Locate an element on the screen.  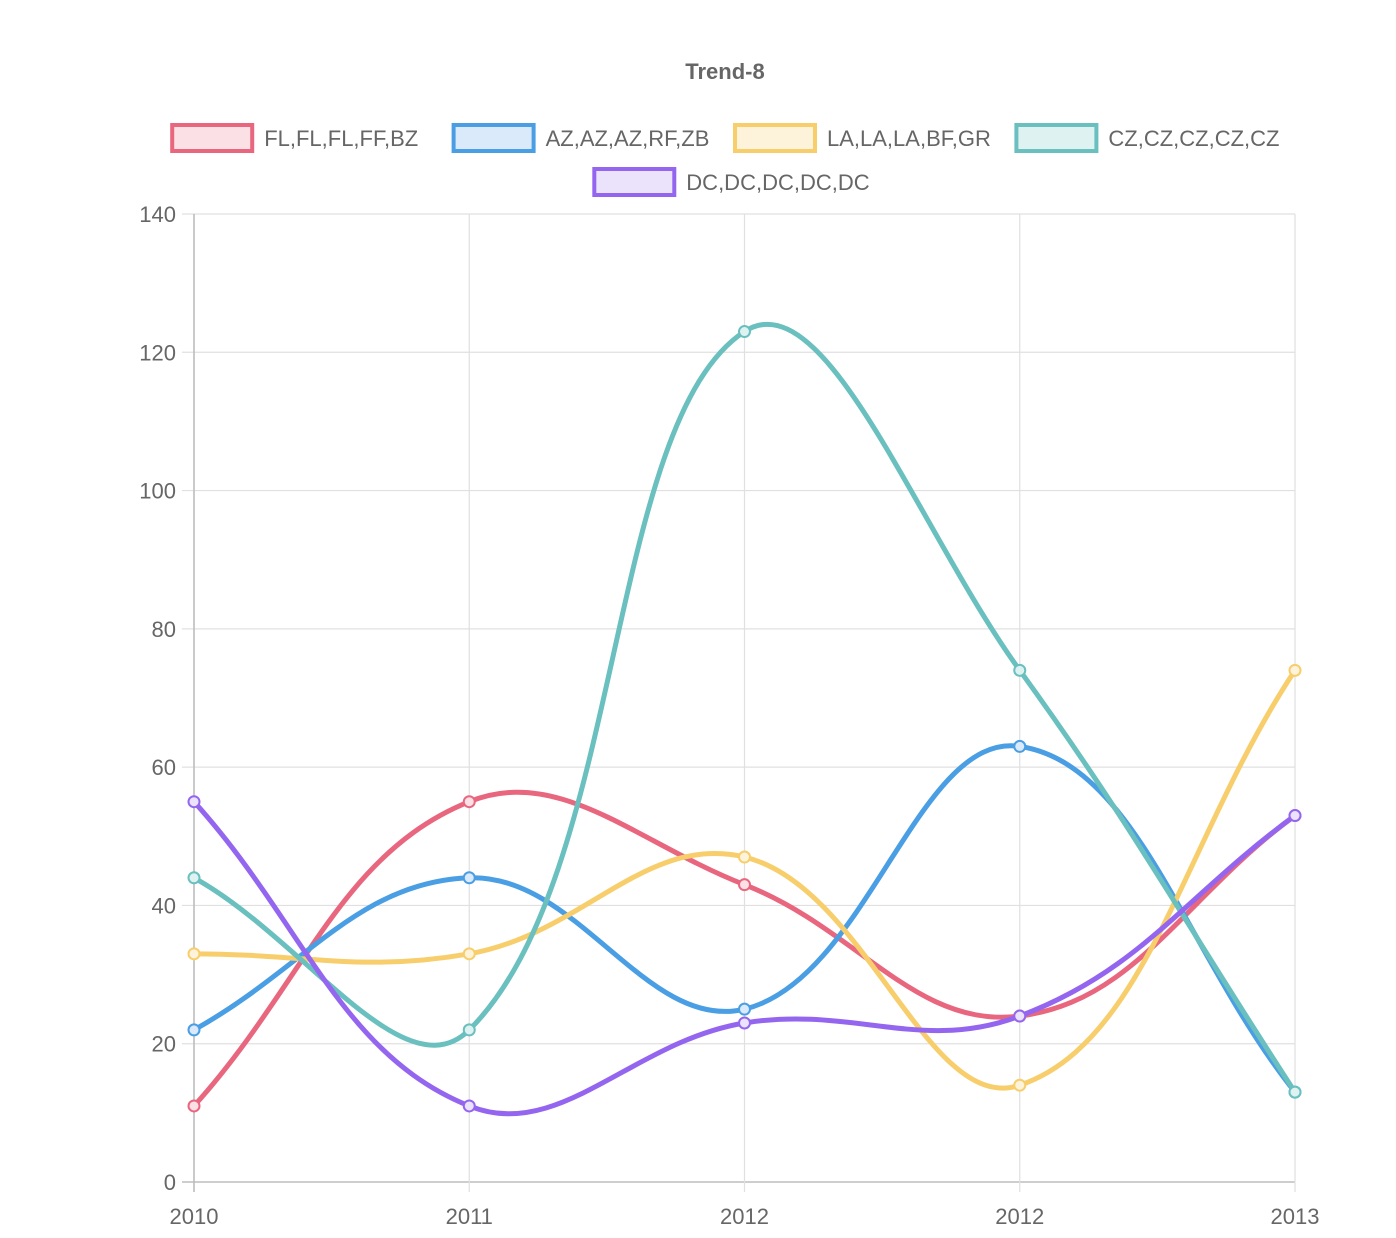
legend-label: FL,FL,FL,FF,BZ is located at coordinates (341, 138).